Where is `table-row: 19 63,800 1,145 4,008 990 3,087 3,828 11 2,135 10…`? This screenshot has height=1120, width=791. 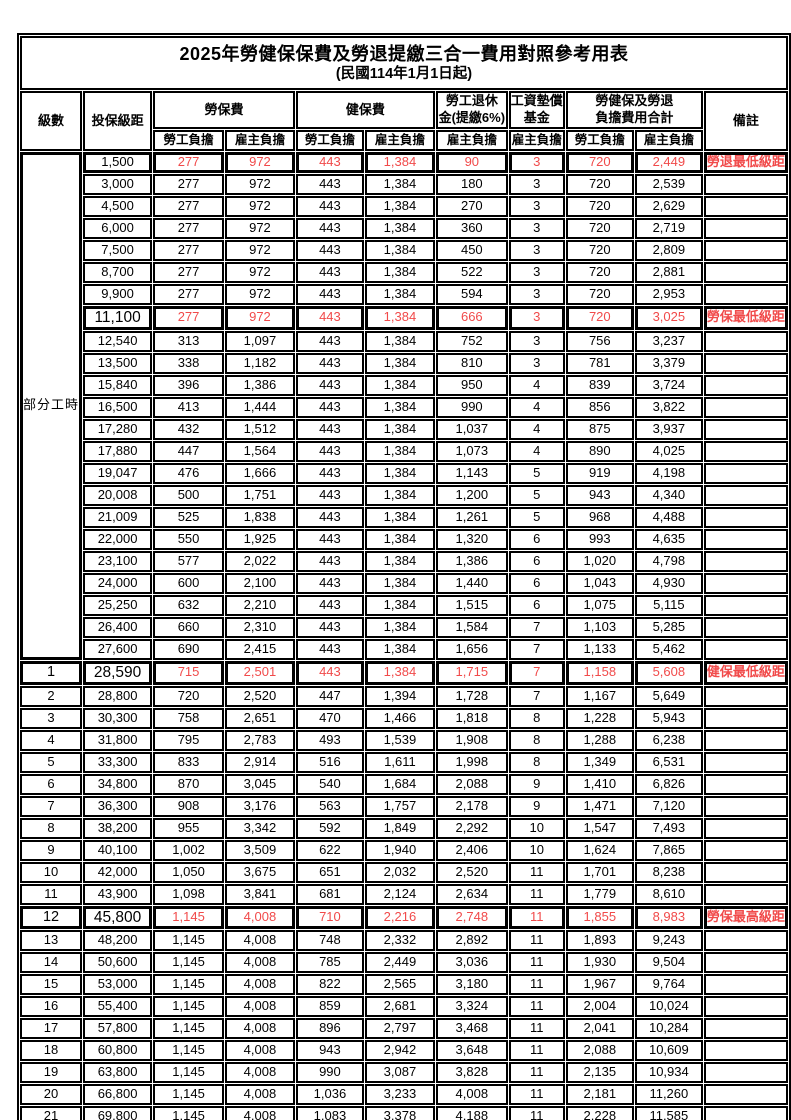 table-row: 19 63,800 1,145 4,008 990 3,087 3,828 11 2,135 10… is located at coordinates (404, 1073).